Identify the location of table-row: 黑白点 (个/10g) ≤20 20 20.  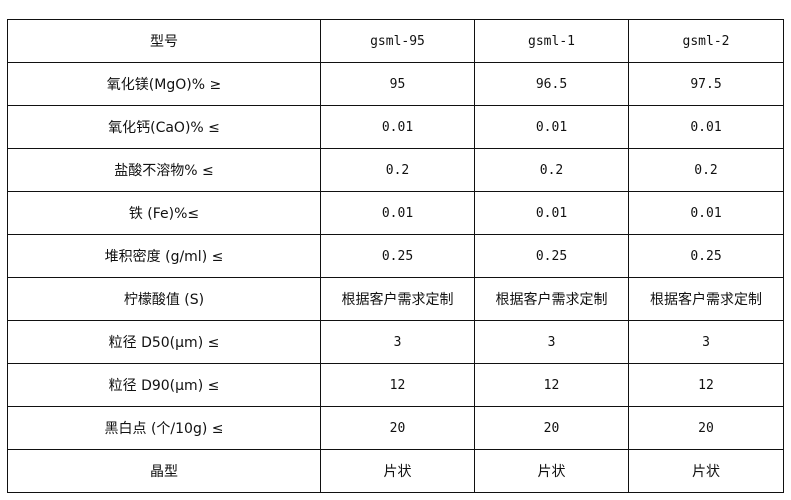
(395, 428).